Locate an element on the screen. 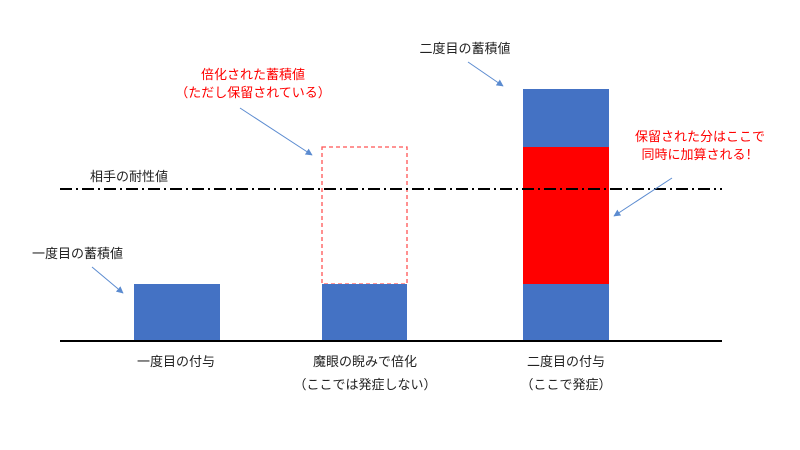  arrow-held-added is located at coordinates (643, 197).